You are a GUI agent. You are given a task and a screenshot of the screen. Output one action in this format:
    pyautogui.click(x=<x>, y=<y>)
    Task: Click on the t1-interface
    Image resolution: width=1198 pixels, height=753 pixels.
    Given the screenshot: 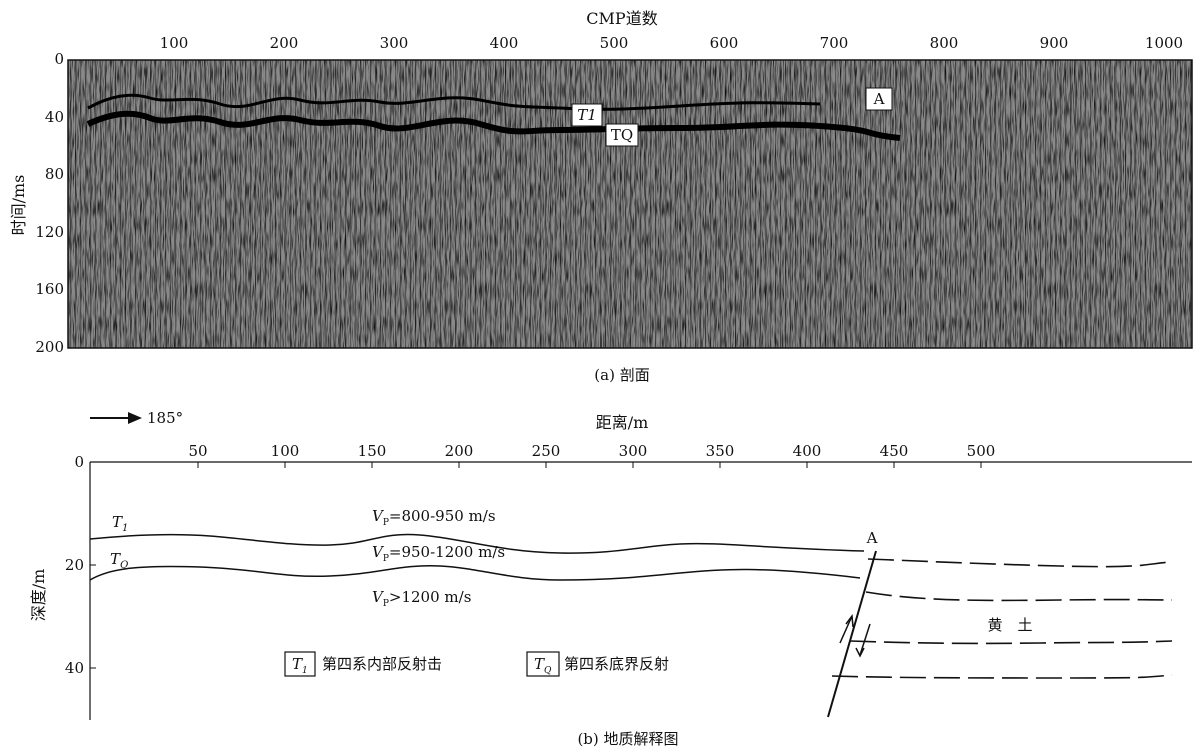 What is the action you would take?
    pyautogui.click(x=477, y=543)
    